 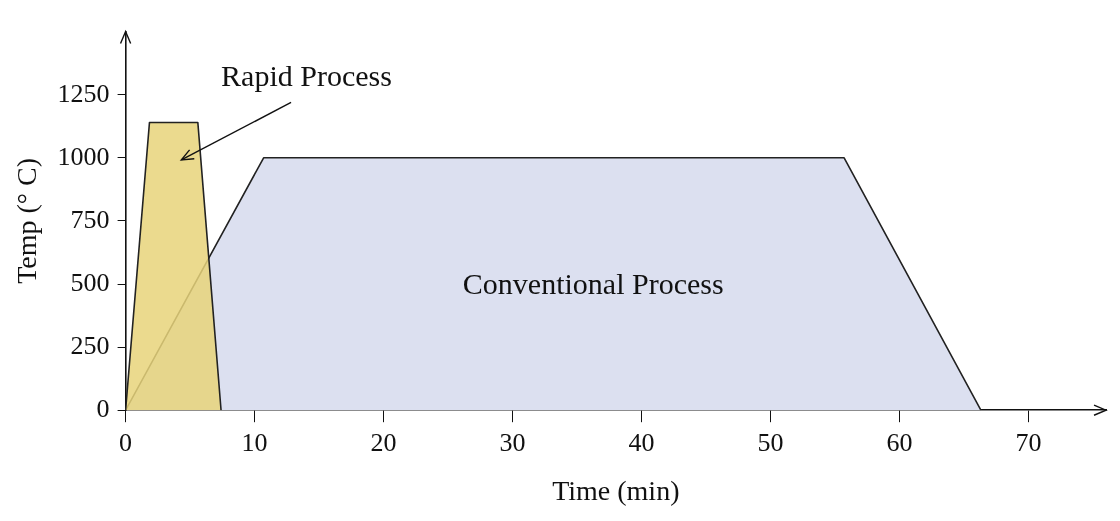 What do you see at coordinates (383, 442) in the screenshot?
I see `x-tick-label: 20` at bounding box center [383, 442].